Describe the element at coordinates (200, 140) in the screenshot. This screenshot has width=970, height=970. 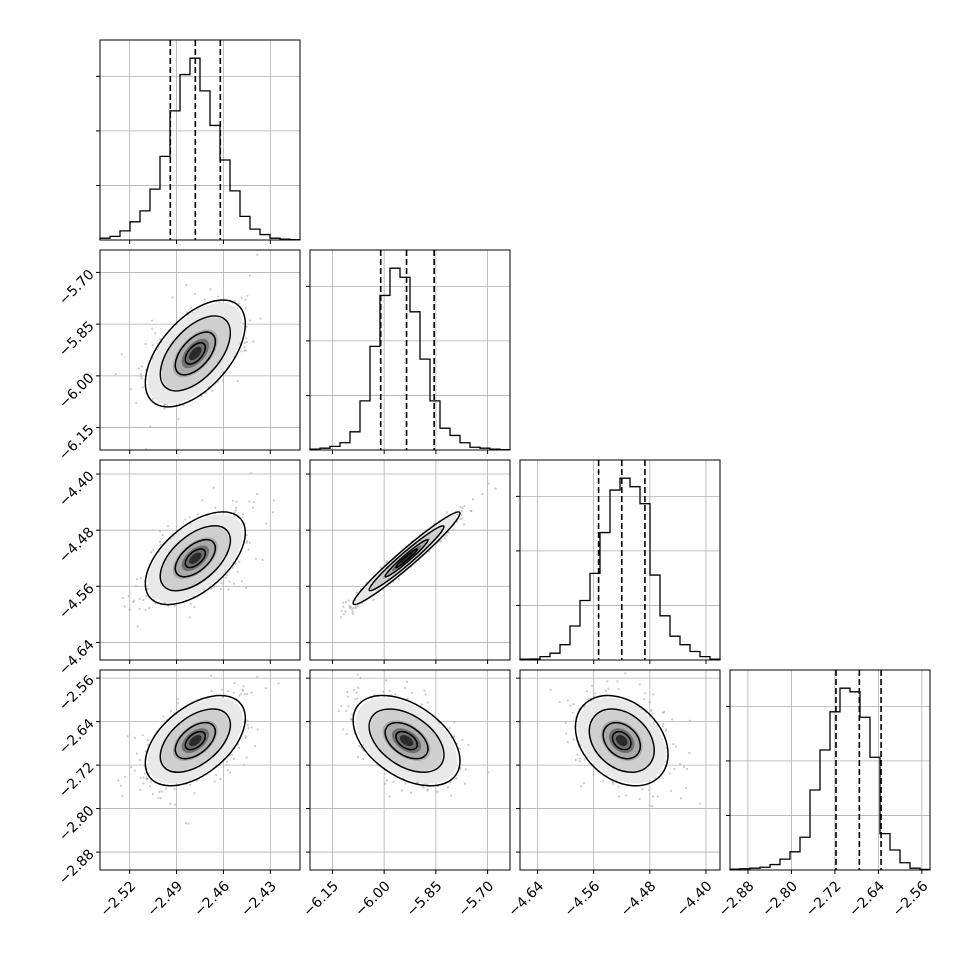
I see `panel-0-0-frame` at that location.